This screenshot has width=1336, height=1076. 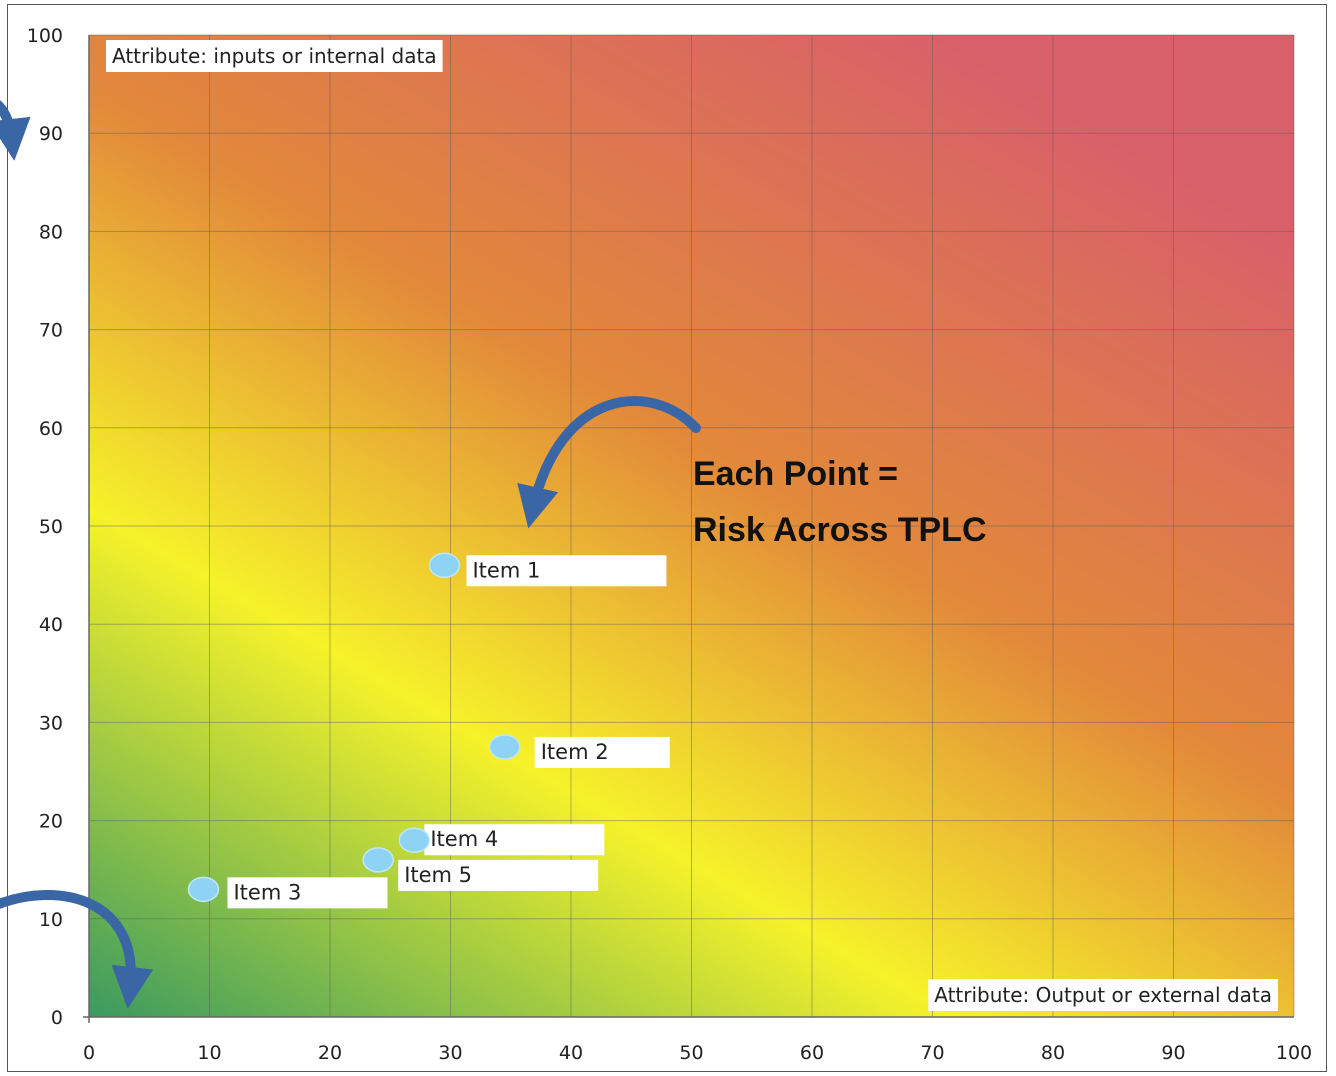 What do you see at coordinates (932, 1053) in the screenshot?
I see `x-tick-label: 70` at bounding box center [932, 1053].